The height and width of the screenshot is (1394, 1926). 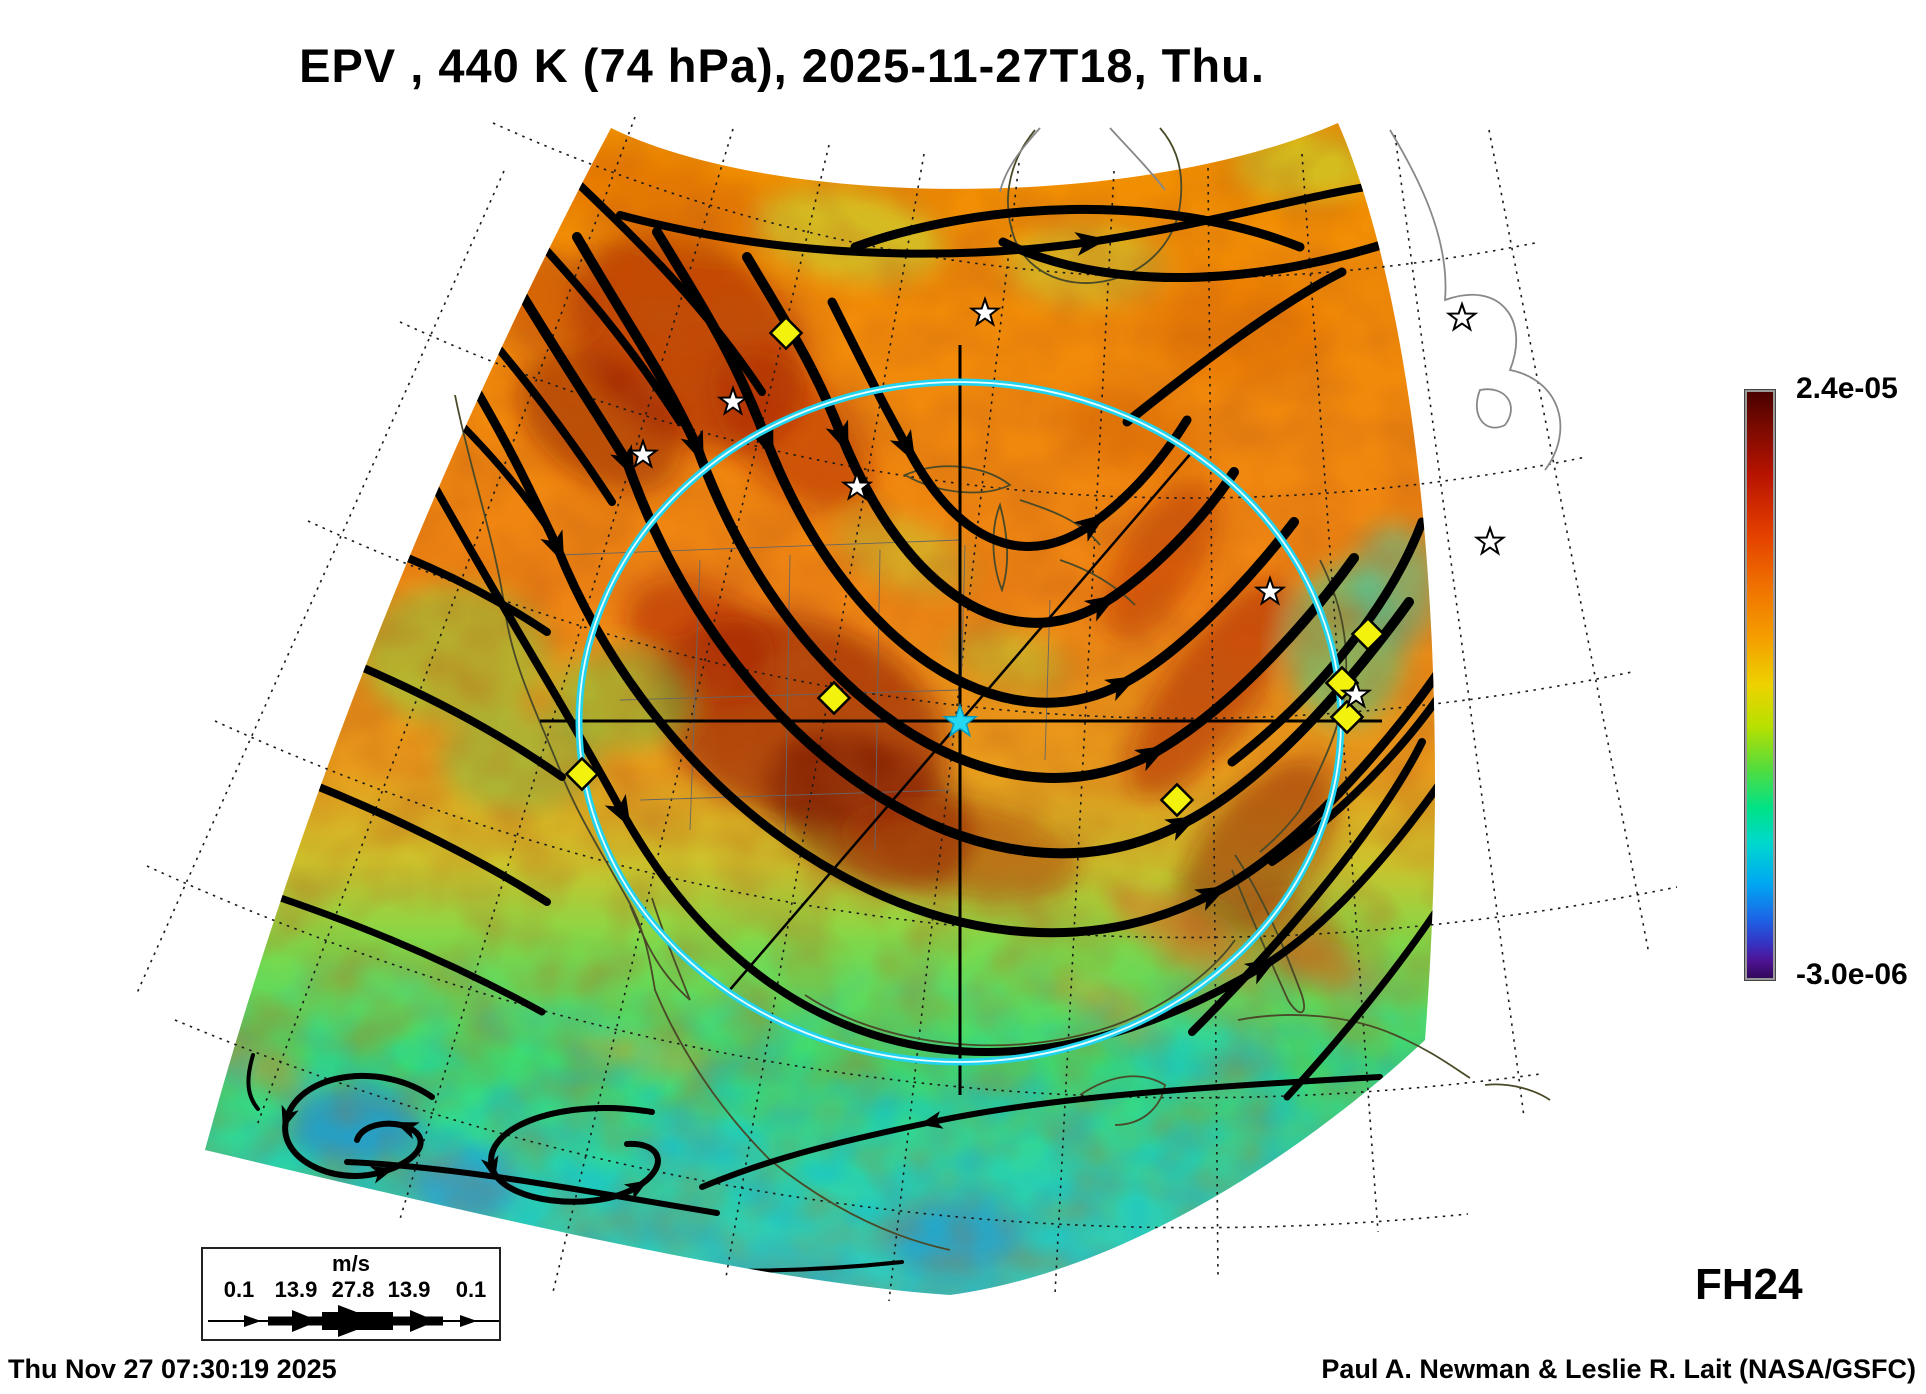 What do you see at coordinates (1847, 388) in the screenshot?
I see `colorbar-max-label: 2.4e-05` at bounding box center [1847, 388].